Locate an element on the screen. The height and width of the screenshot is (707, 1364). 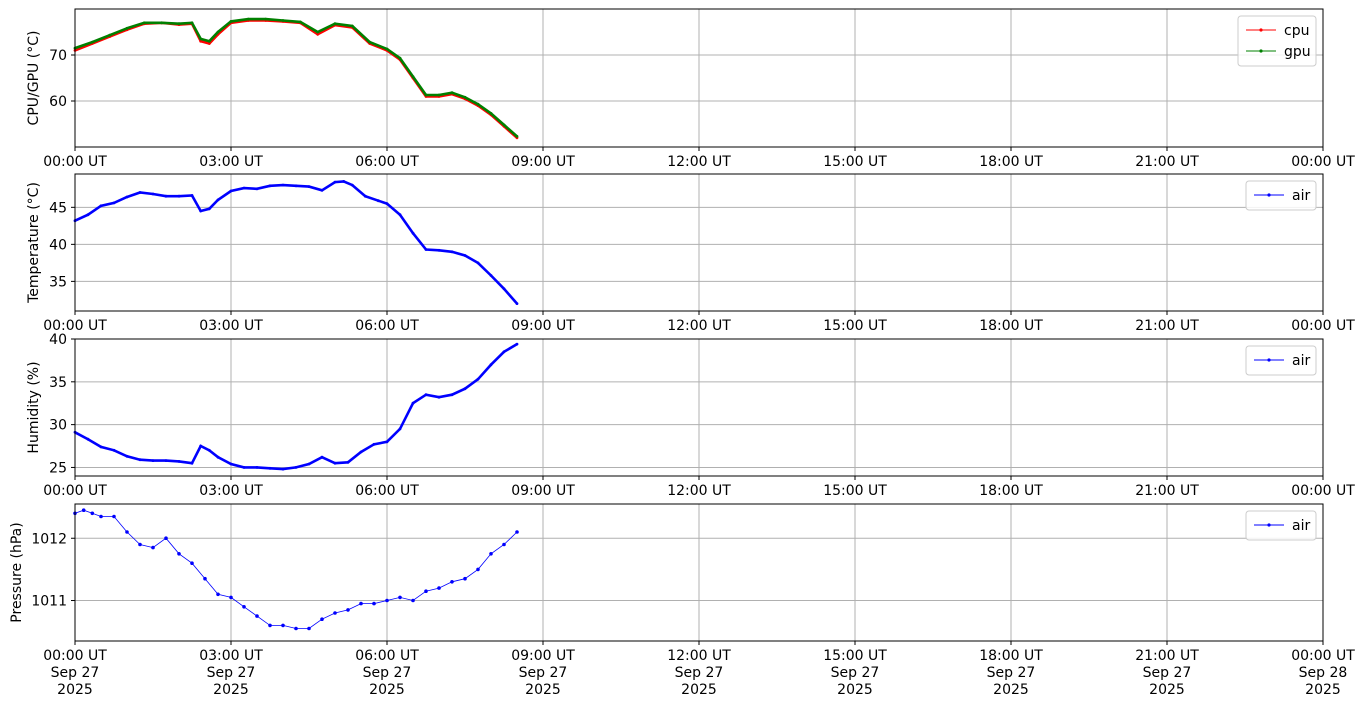
x-date-label: Sep 27 is located at coordinates (231, 673).